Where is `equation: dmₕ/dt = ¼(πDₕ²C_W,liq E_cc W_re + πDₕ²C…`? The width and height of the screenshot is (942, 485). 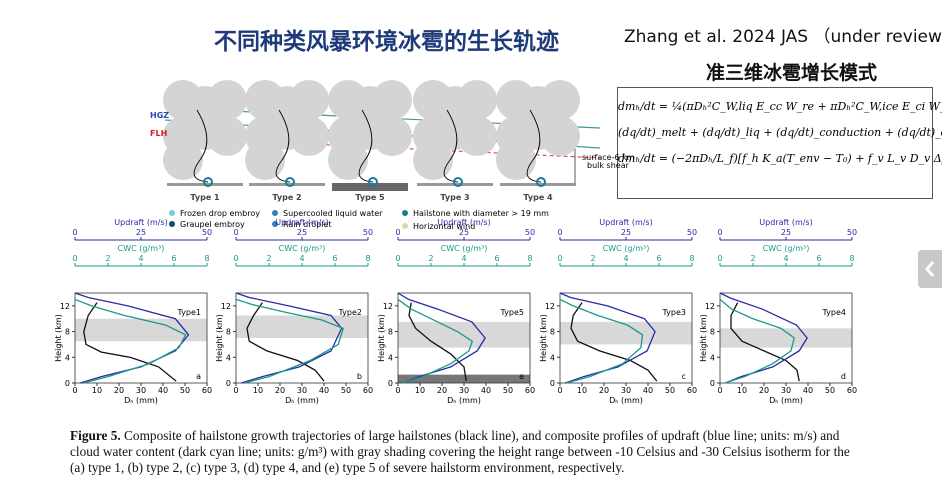 equation: dmₕ/dt = ¼(πDₕ²C_W,liq E_cc W_re + πDₕ²C… is located at coordinates (780, 106).